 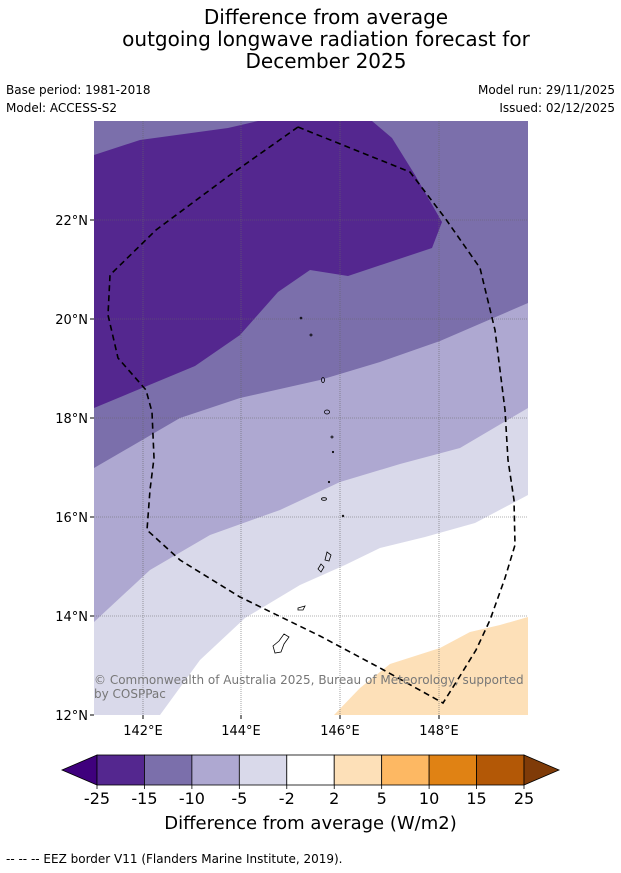 What do you see at coordinates (62, 108) in the screenshot?
I see `model-name: Model: ACCESS-S2` at bounding box center [62, 108].